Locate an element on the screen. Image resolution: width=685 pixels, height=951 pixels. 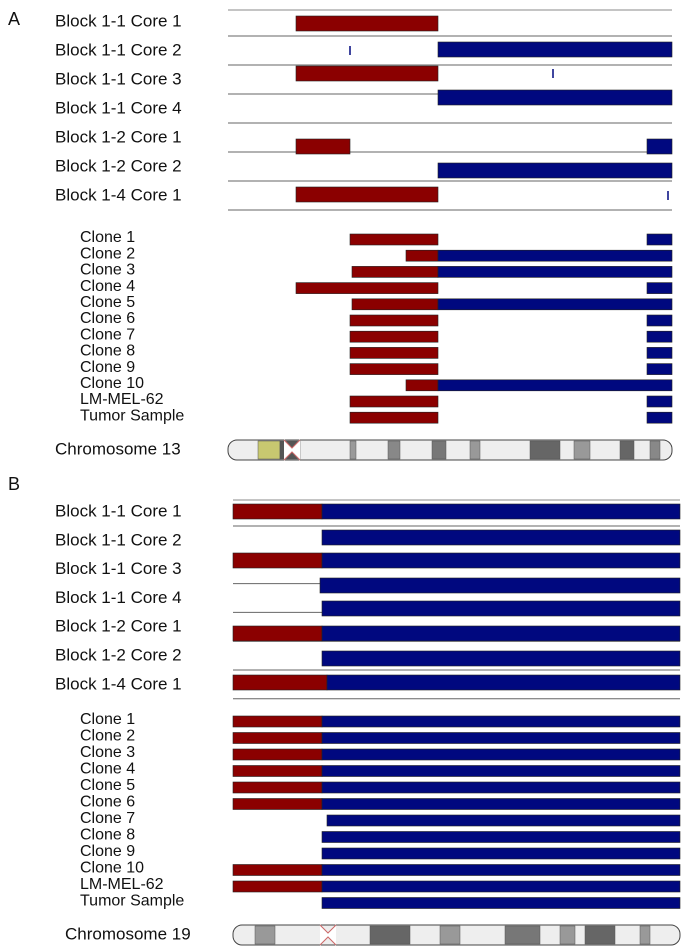
clone-label: Clone 2 is located at coordinates (107, 253).